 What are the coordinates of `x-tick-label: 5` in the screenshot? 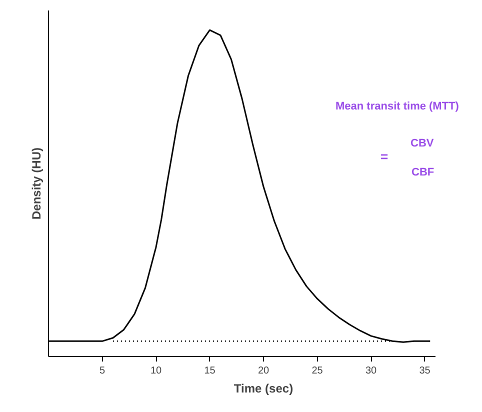 It's located at (102, 371).